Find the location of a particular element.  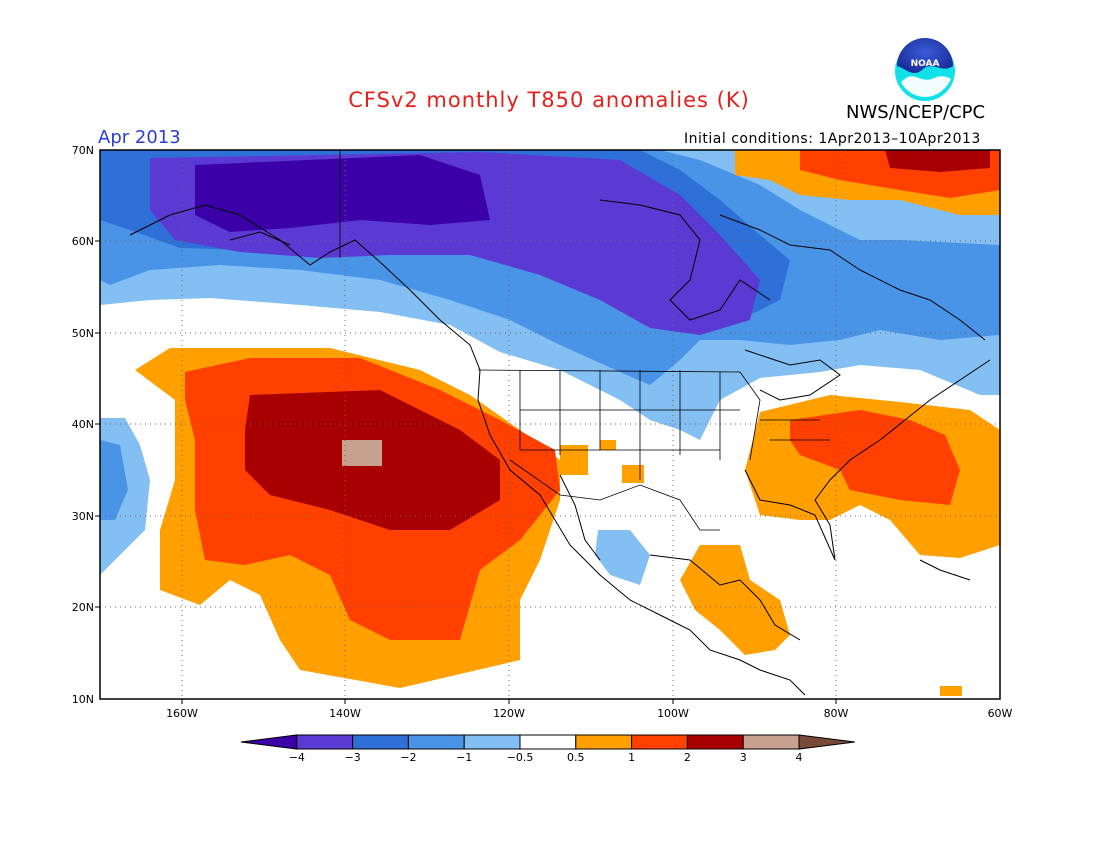

colorbar: −4 −3 −2 −1 −0.5 0.5 1 2 3 4 is located at coordinates (547, 749).